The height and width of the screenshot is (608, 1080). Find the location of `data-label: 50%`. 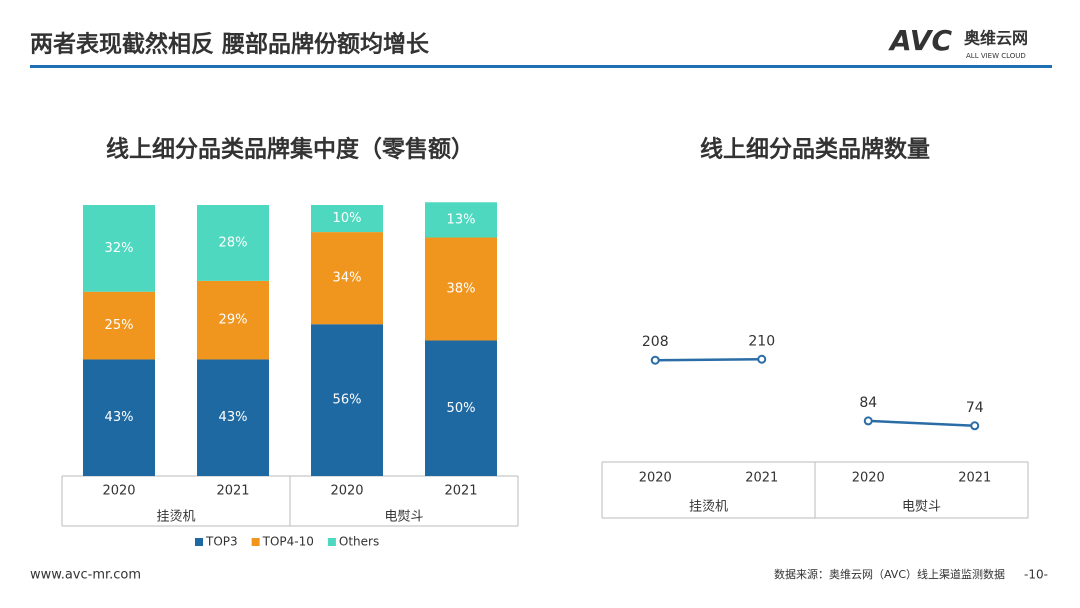

data-label: 50% is located at coordinates (461, 408).